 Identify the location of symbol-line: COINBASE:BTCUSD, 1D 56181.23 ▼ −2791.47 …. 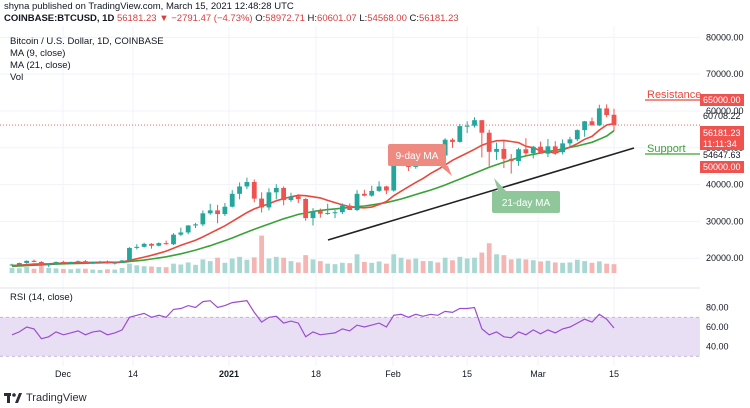
(375, 19).